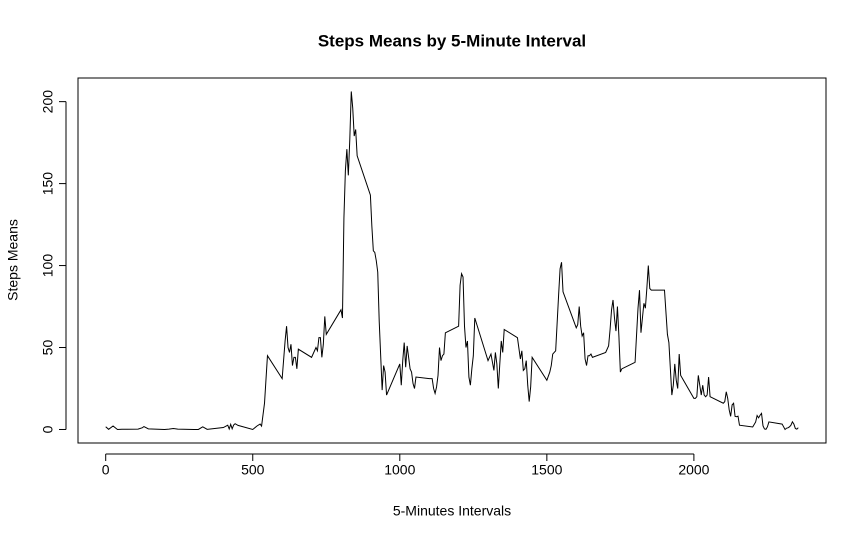 This screenshot has width=864, height=541. I want to click on chart-title: Steps Means by 5-Minute Interval, so click(452, 40).